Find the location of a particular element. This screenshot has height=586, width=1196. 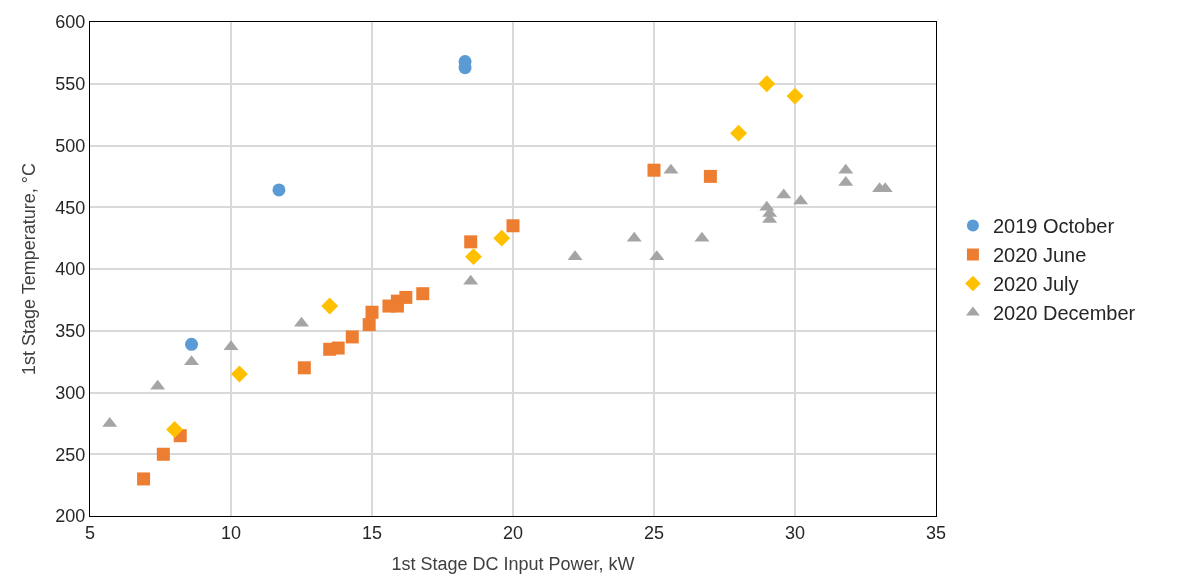

x-tick-label: 10 is located at coordinates (231, 532).